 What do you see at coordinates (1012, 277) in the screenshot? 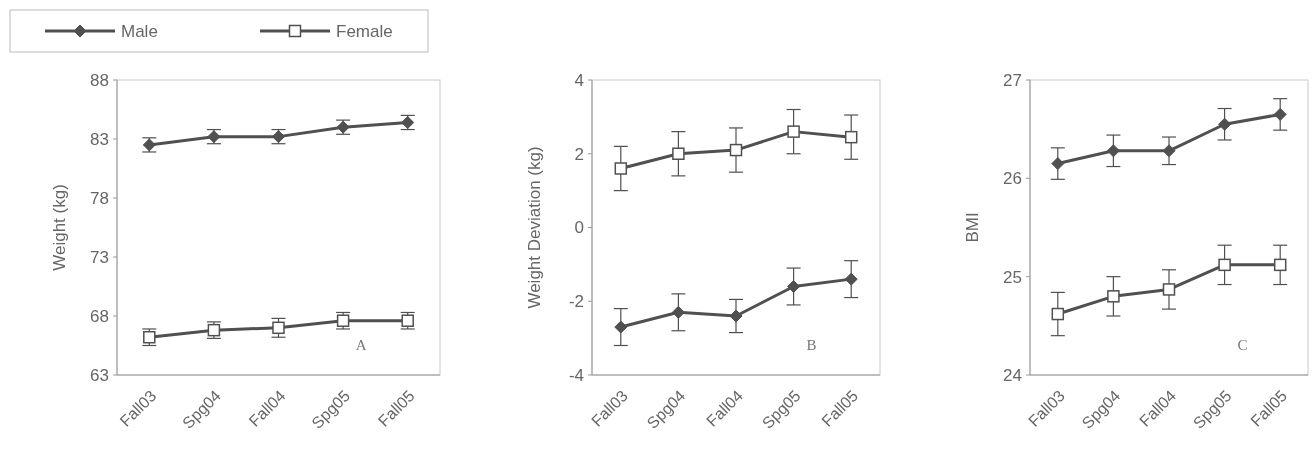
I see `y-tick-label: 25` at bounding box center [1012, 277].